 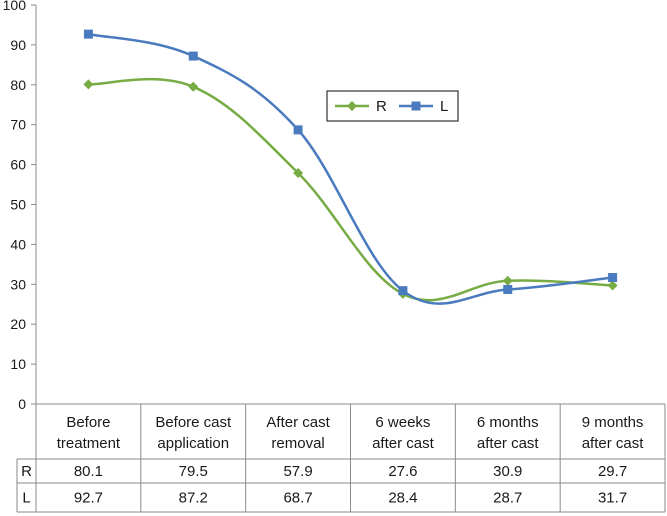 What do you see at coordinates (507, 498) in the screenshot?
I see `table-cell: 28.7` at bounding box center [507, 498].